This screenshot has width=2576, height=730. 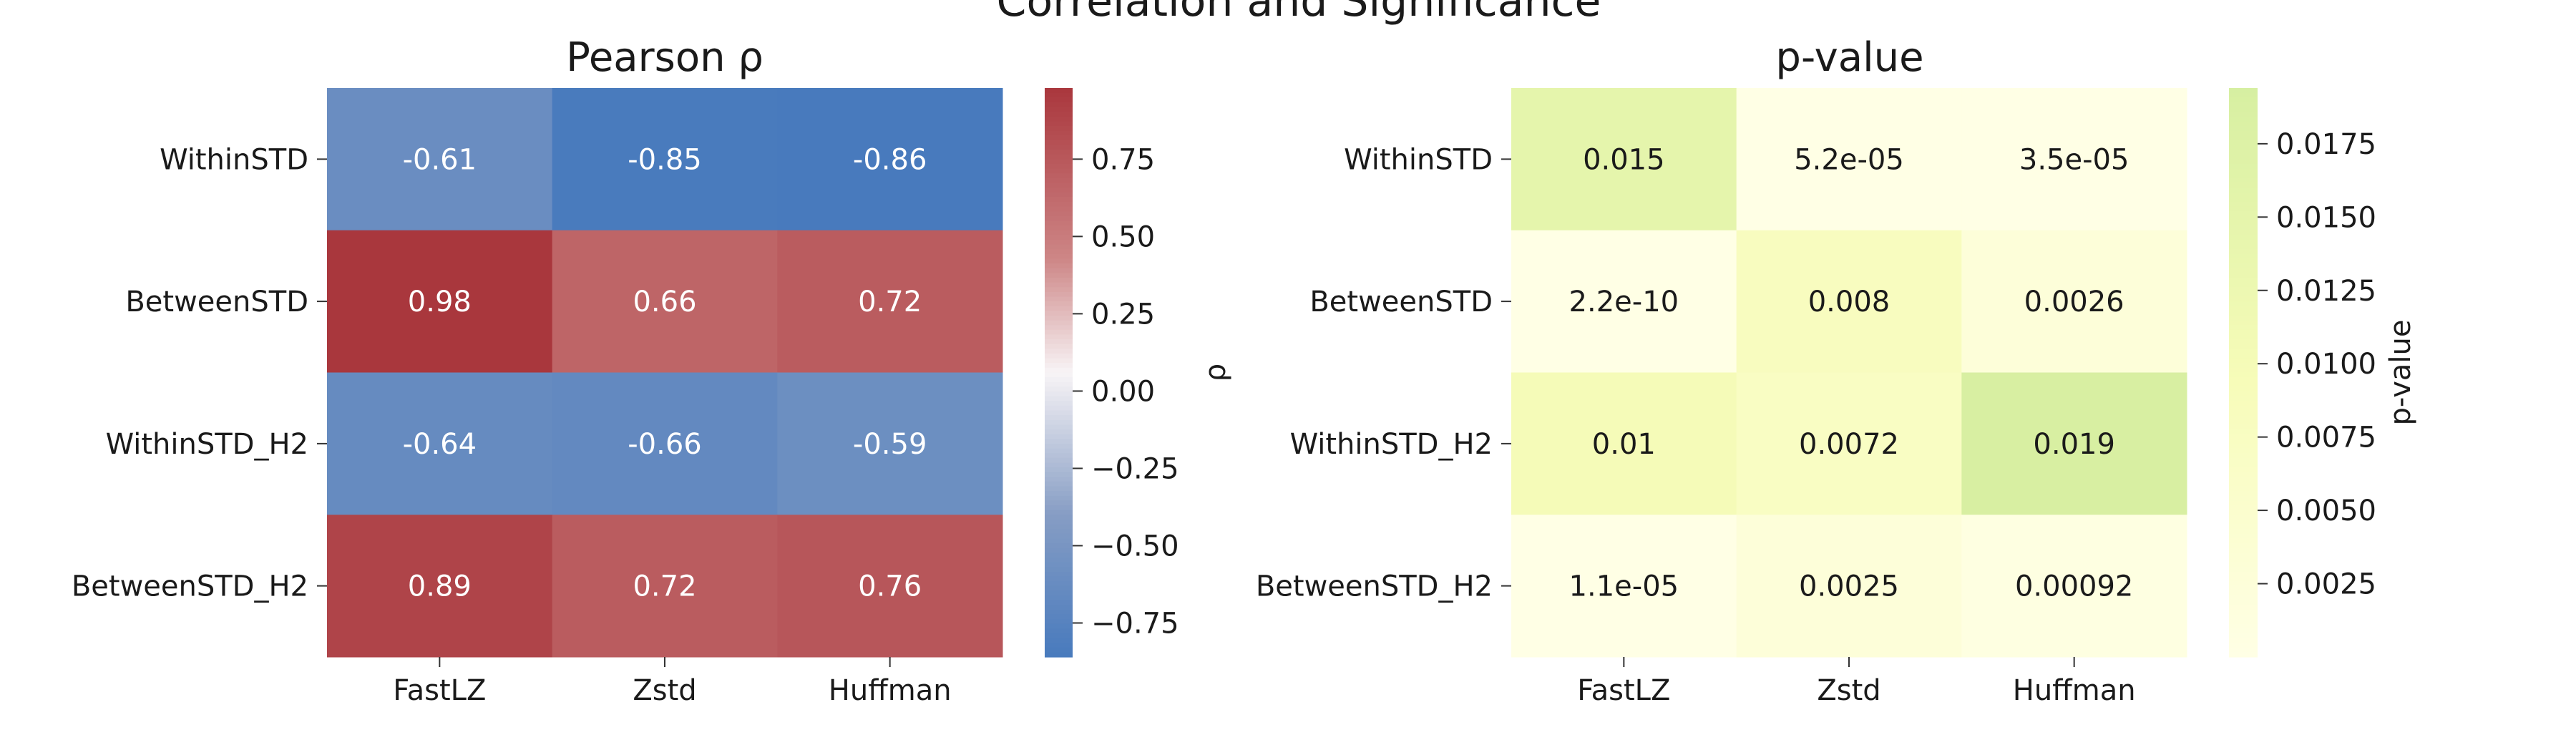 What do you see at coordinates (1623, 690) in the screenshot?
I see `pvalue-xtick-label: FastLZ` at bounding box center [1623, 690].